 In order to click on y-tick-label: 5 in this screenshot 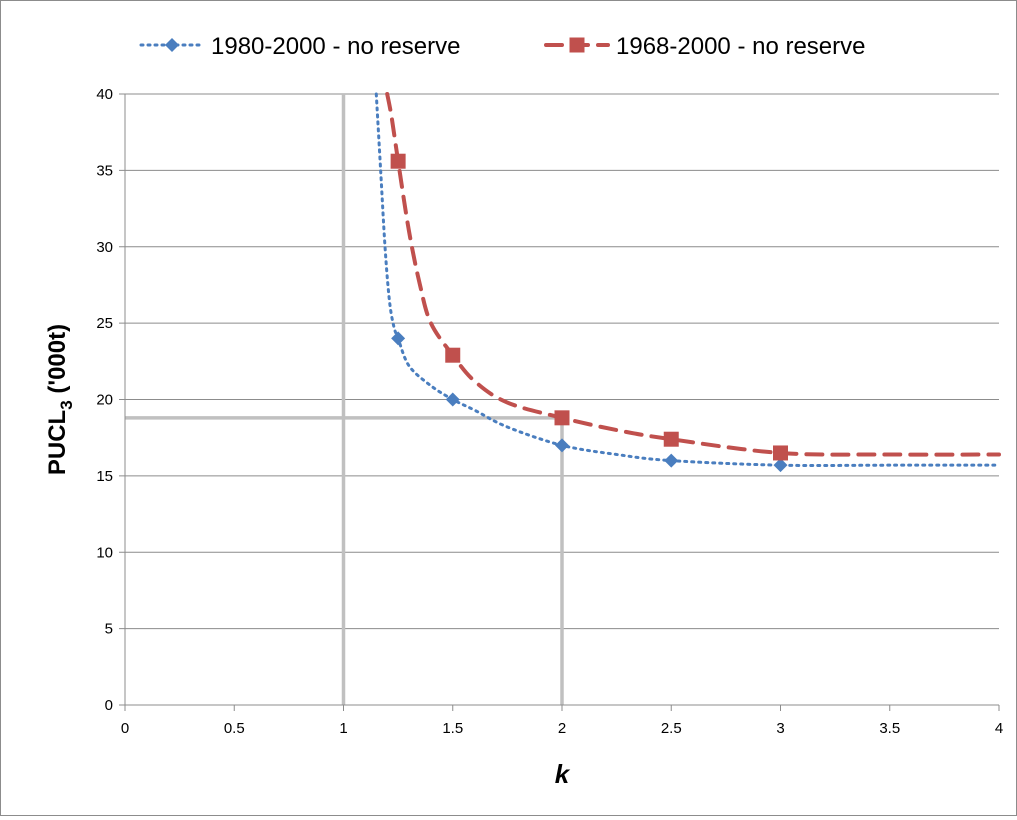, I will do `click(109, 629)`.